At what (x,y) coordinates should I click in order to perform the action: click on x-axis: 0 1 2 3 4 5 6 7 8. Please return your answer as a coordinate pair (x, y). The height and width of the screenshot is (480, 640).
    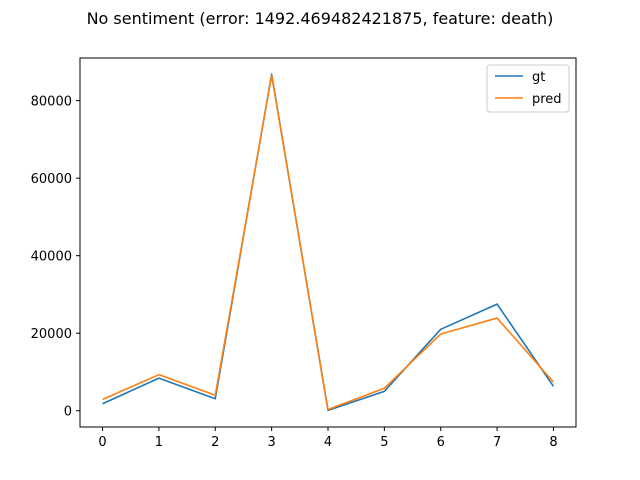
    Looking at the image, I should click on (328, 438).